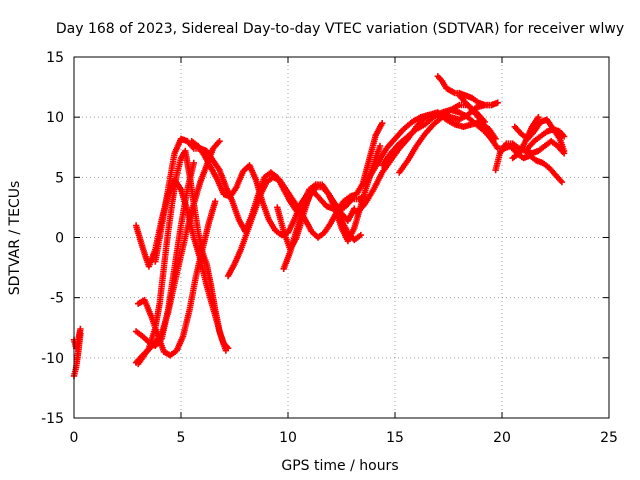 This screenshot has height=480, width=640. What do you see at coordinates (55, 58) in the screenshot?
I see `y-tick-label: 15` at bounding box center [55, 58].